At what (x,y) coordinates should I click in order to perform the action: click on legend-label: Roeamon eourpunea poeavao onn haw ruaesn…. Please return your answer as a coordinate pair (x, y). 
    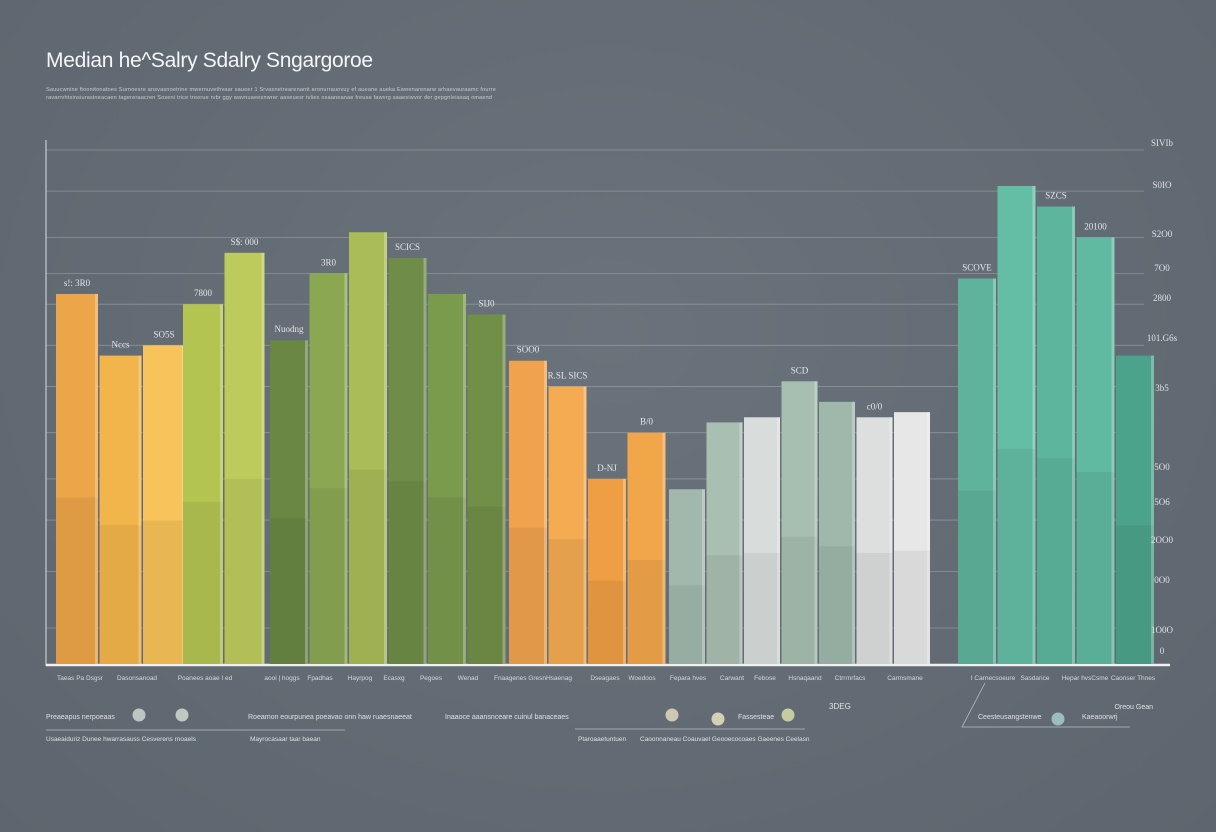
    Looking at the image, I should click on (330, 717).